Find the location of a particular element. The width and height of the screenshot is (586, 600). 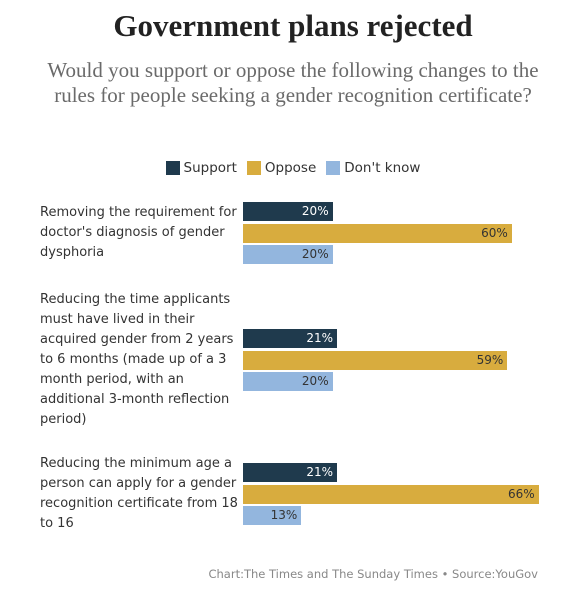

bar: 13% is located at coordinates (272, 515).